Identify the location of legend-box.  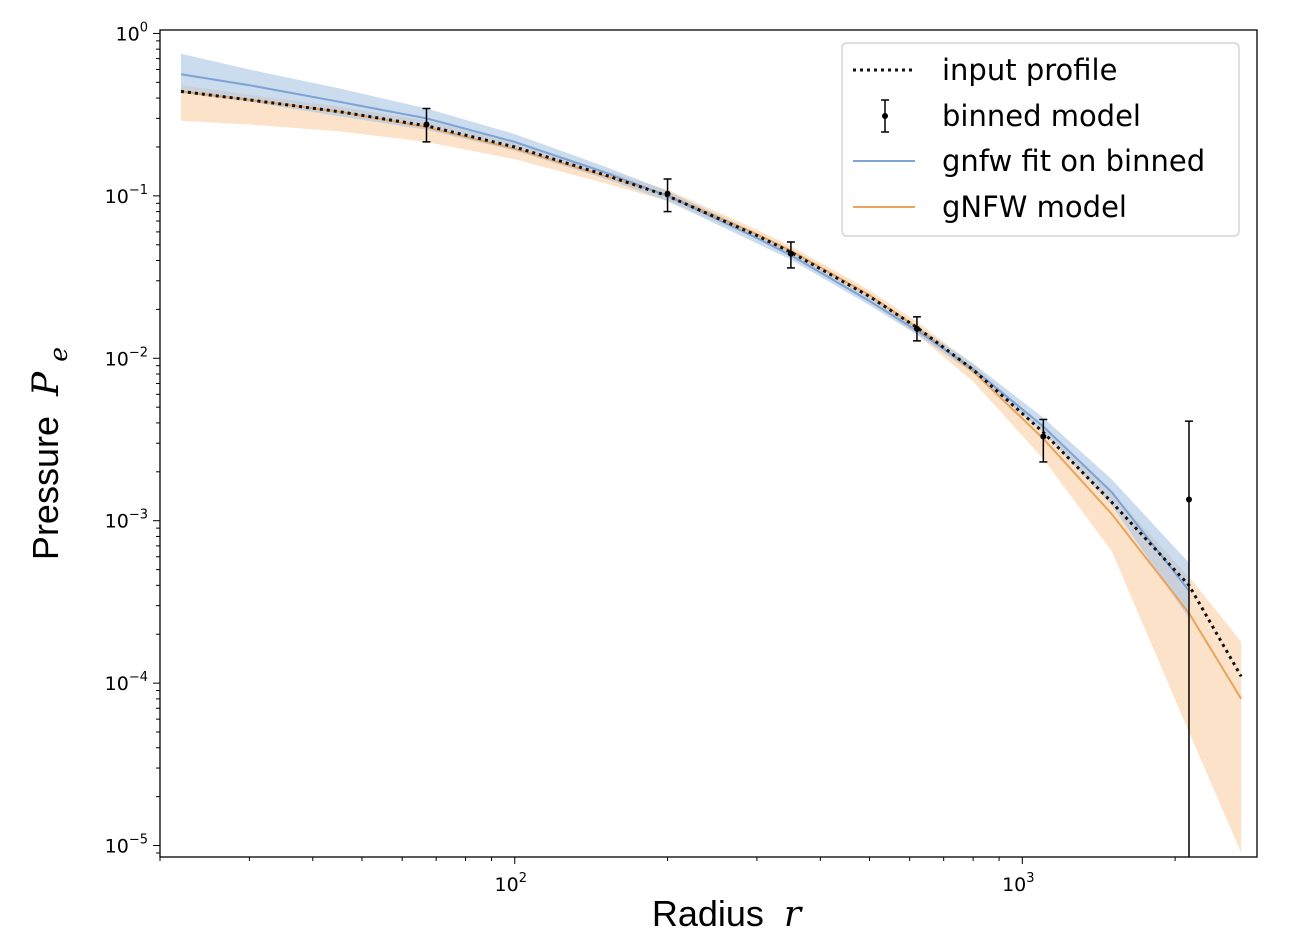
(1040, 139).